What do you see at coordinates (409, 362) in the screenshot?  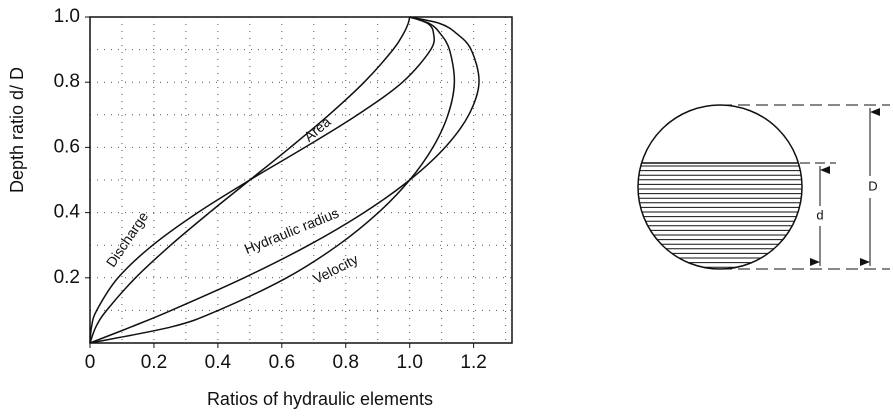 I see `x-tick-label: 1.0` at bounding box center [409, 362].